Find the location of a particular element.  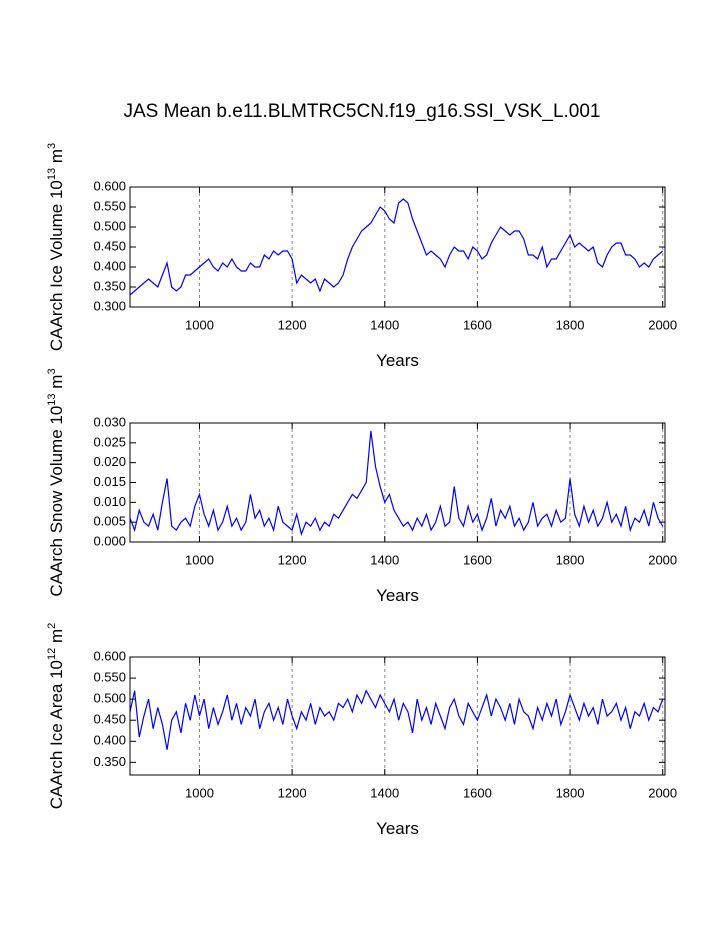

y-tick-label: 0.015 is located at coordinates (109, 481).